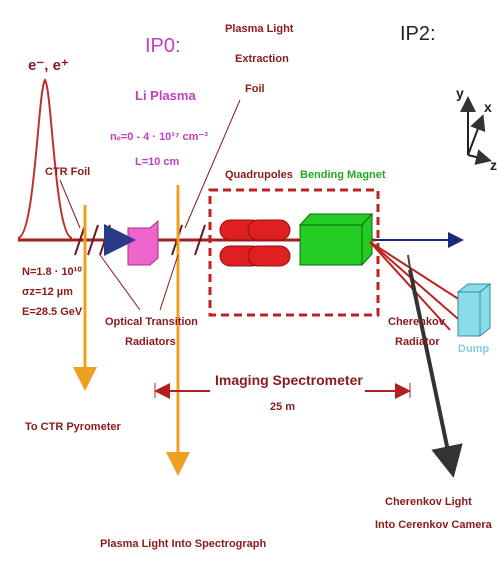  I want to click on beam-label: e⁻, e⁺, so click(48, 65).